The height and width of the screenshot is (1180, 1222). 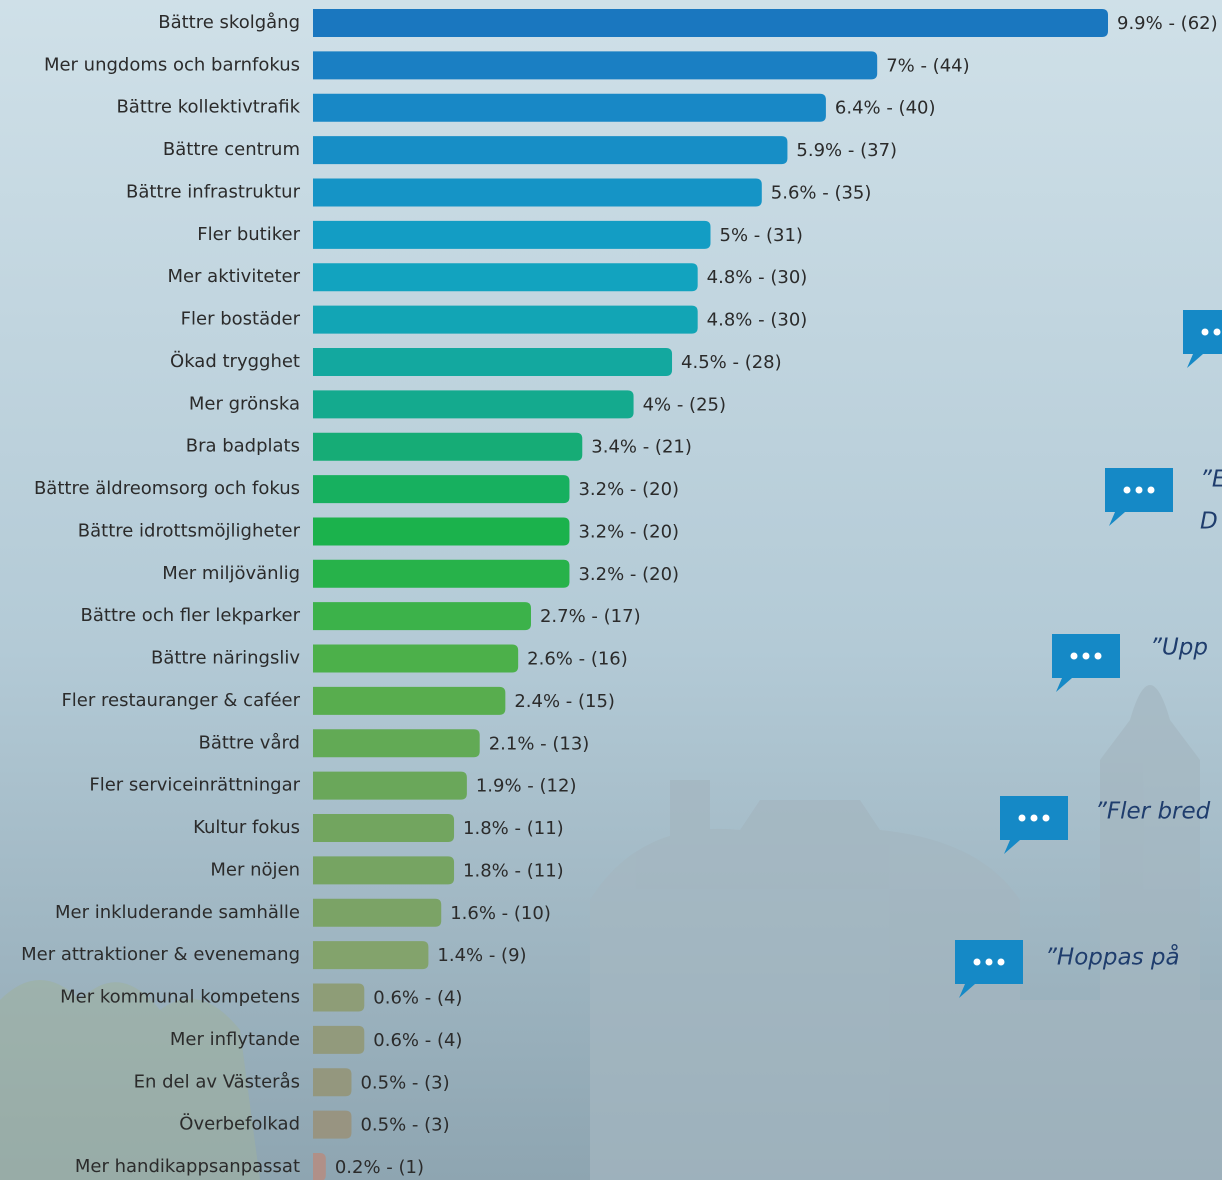 What do you see at coordinates (187, 1166) in the screenshot?
I see `category-label: Mer handikappsanpassat` at bounding box center [187, 1166].